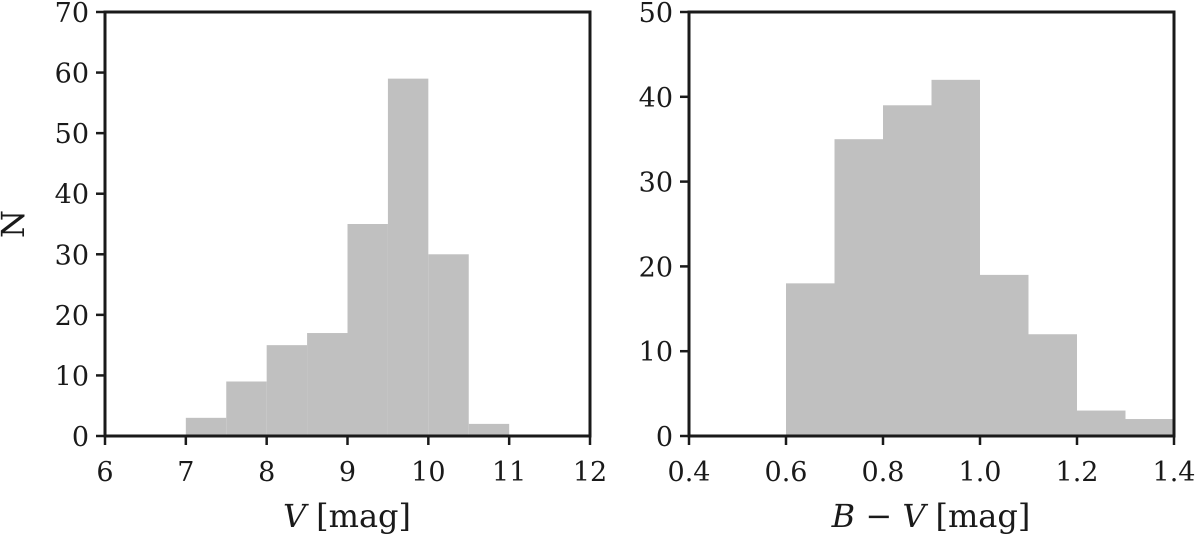 This screenshot has width=1200, height=535. I want to click on bv-x-tick-label-4: 1.2, so click(1077, 472).